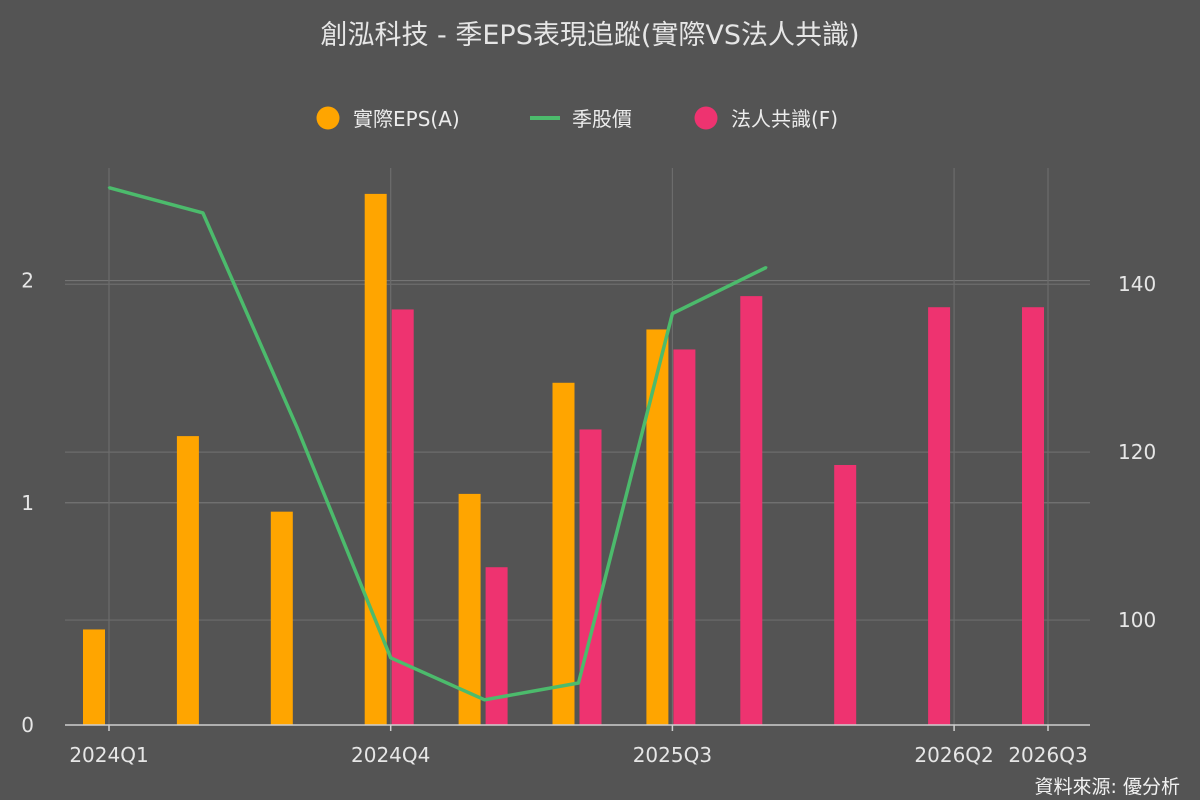 The width and height of the screenshot is (1200, 800). Describe the element at coordinates (602, 119) in the screenshot. I see `legend-label: 季股價` at that location.